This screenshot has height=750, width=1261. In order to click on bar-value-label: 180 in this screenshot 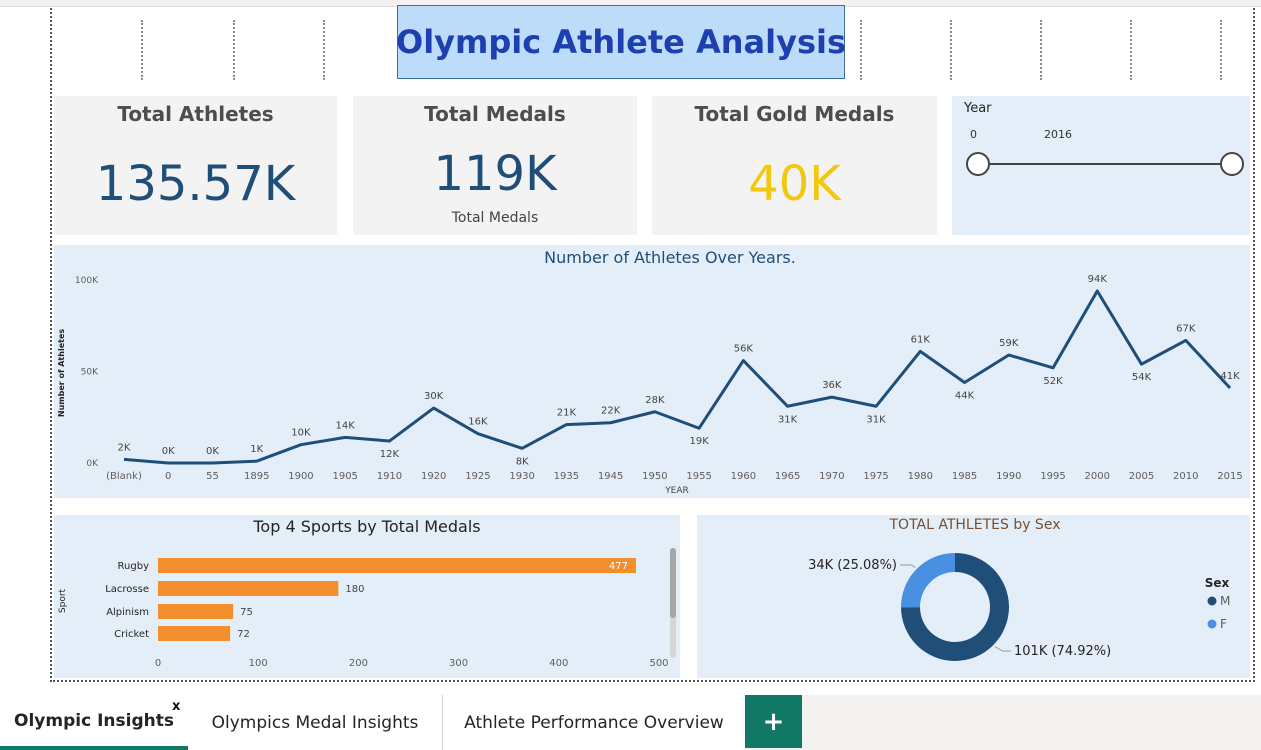, I will do `click(354, 589)`.